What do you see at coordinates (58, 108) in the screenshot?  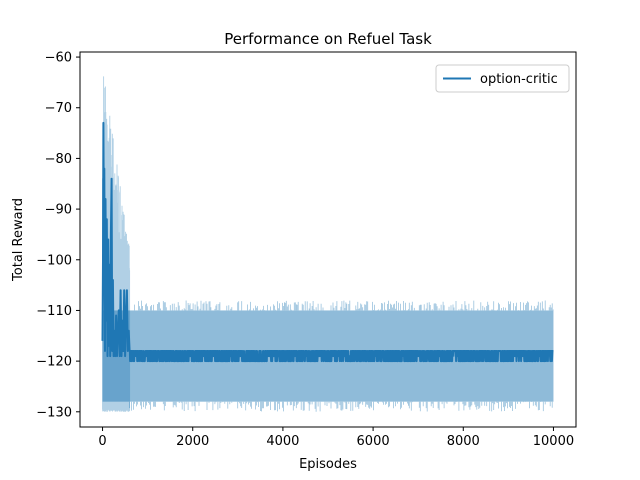 I see `y-tick-label: −70` at bounding box center [58, 108].